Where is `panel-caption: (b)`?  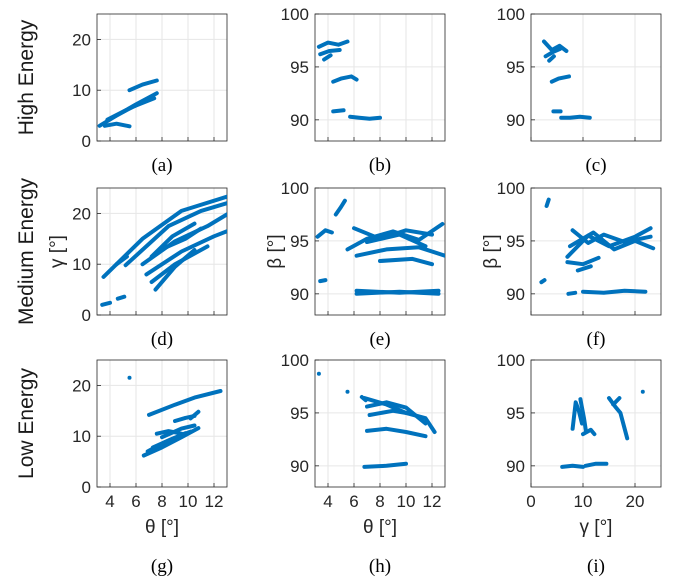
panel-caption: (b) is located at coordinates (380, 165).